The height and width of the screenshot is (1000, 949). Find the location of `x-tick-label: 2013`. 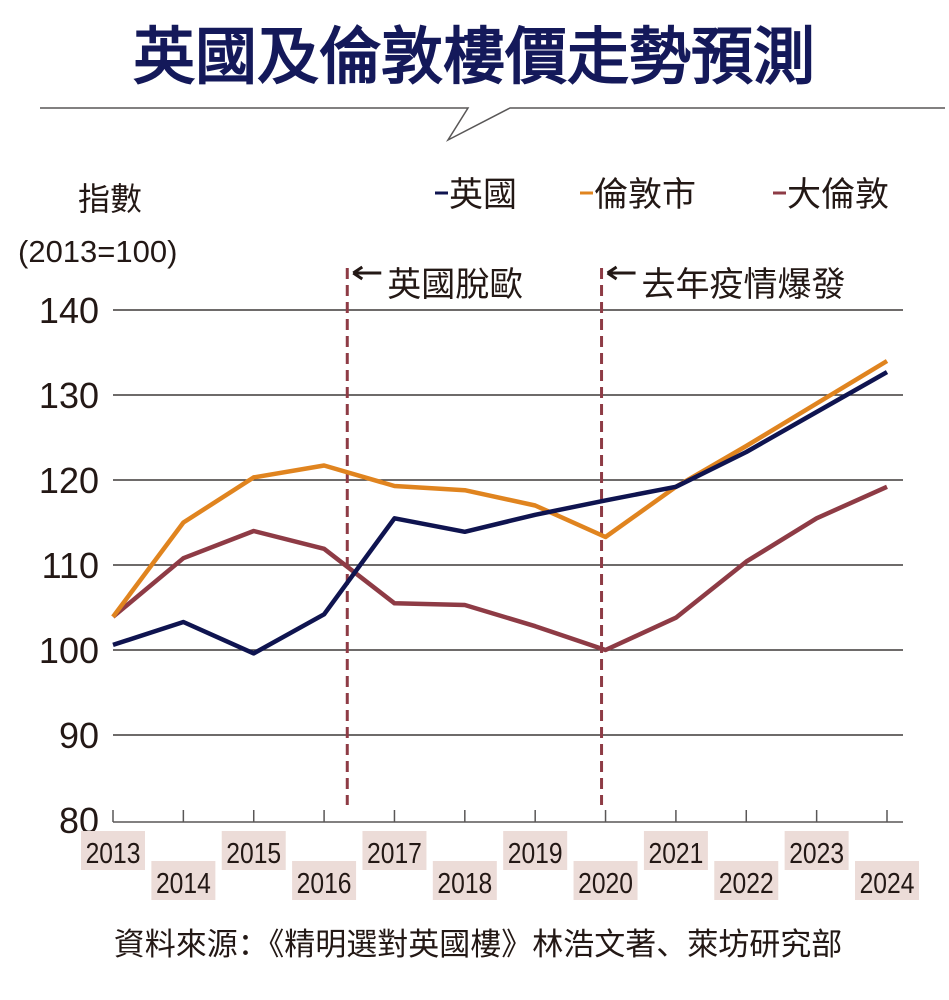

x-tick-label: 2013 is located at coordinates (113, 853).